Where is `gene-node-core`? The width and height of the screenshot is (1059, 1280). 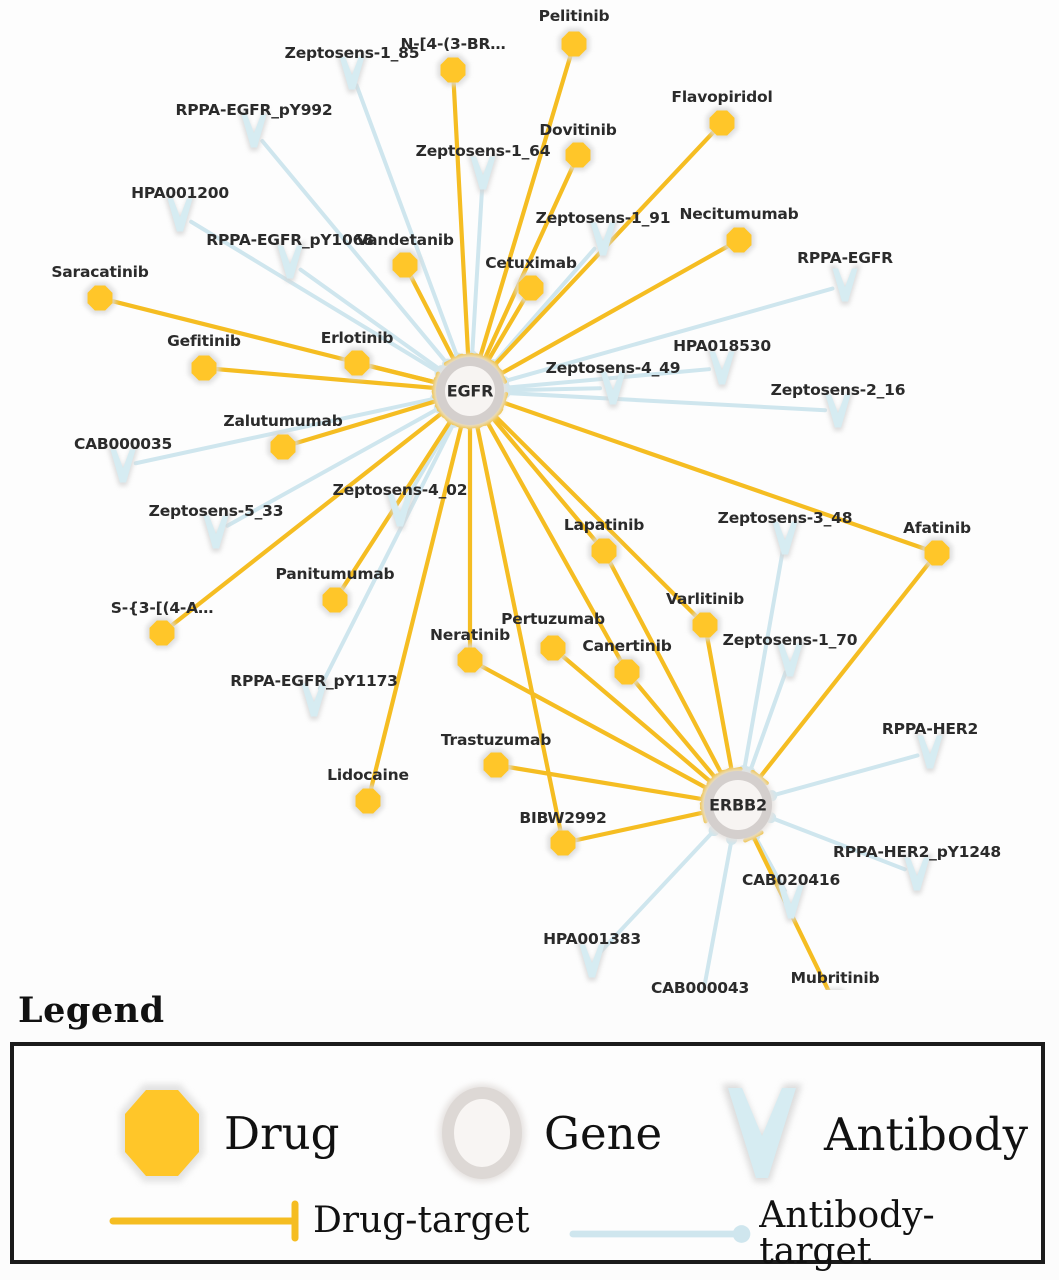 gene-node-core is located at coordinates (738, 805).